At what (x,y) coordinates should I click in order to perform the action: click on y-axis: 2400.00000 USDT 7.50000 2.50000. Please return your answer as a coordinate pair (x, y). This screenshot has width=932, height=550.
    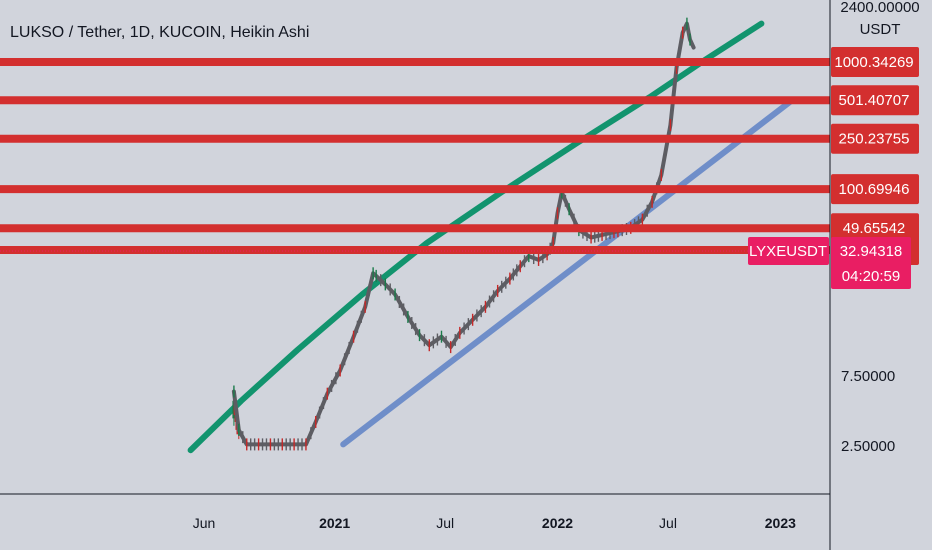
    Looking at the image, I should click on (879, 227).